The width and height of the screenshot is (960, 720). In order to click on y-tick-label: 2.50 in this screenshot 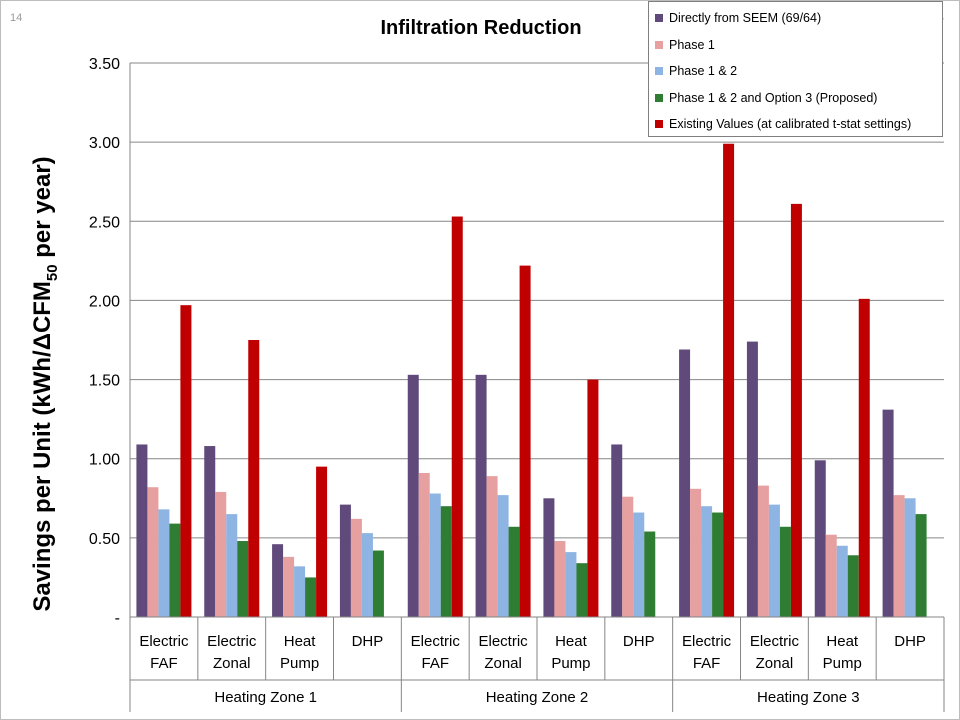, I will do `click(104, 222)`.